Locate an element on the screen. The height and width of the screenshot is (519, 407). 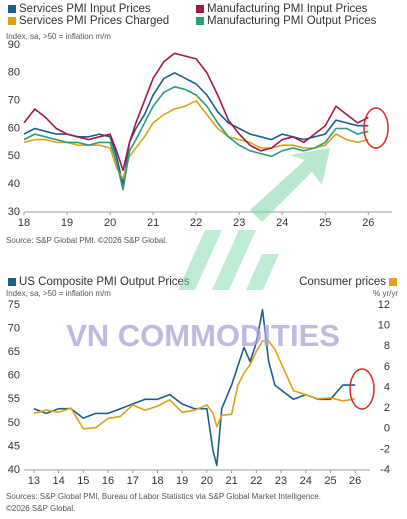
y-tick-label: 90 is located at coordinates (14, 45).